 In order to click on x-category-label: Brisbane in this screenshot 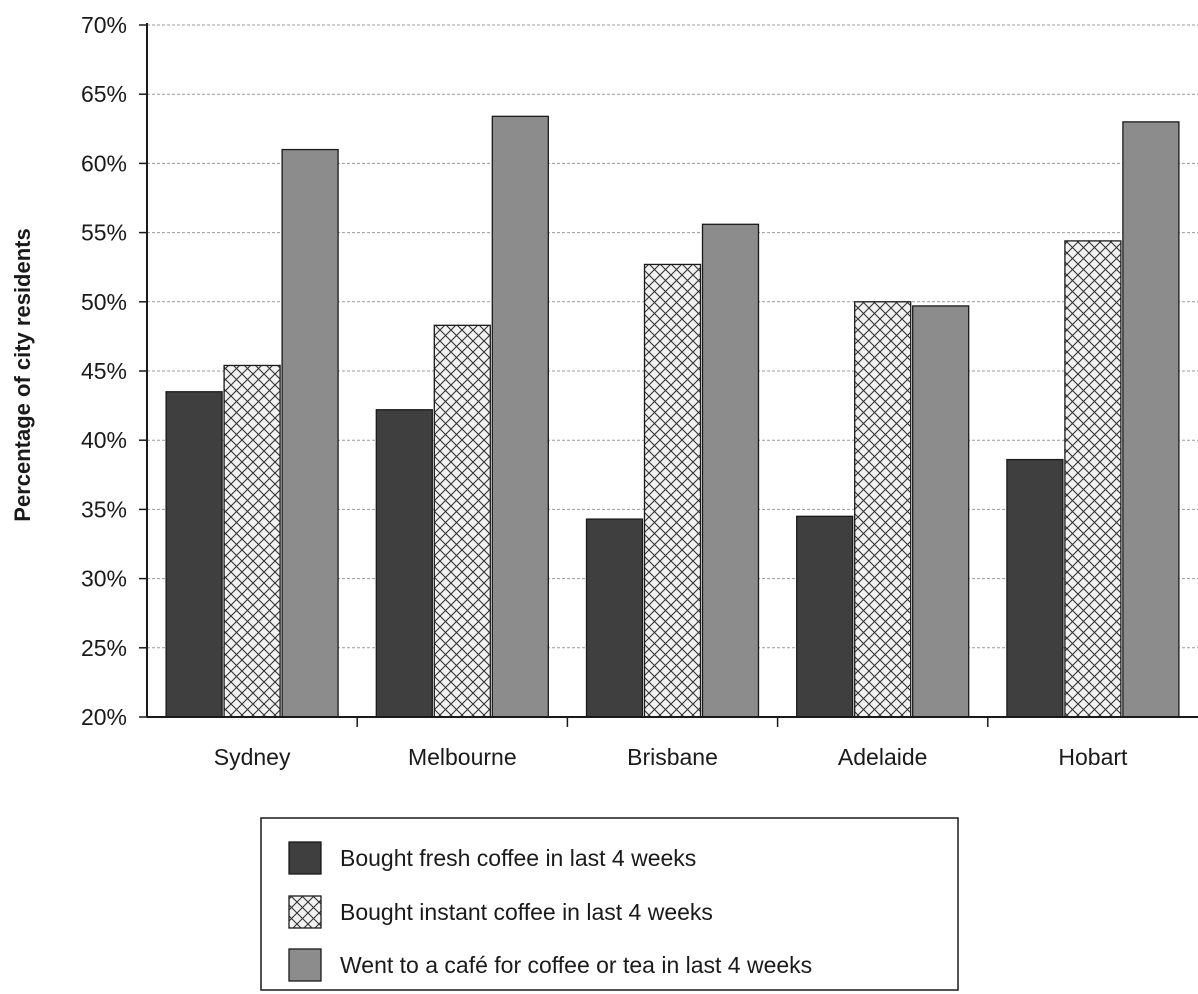, I will do `click(672, 757)`.